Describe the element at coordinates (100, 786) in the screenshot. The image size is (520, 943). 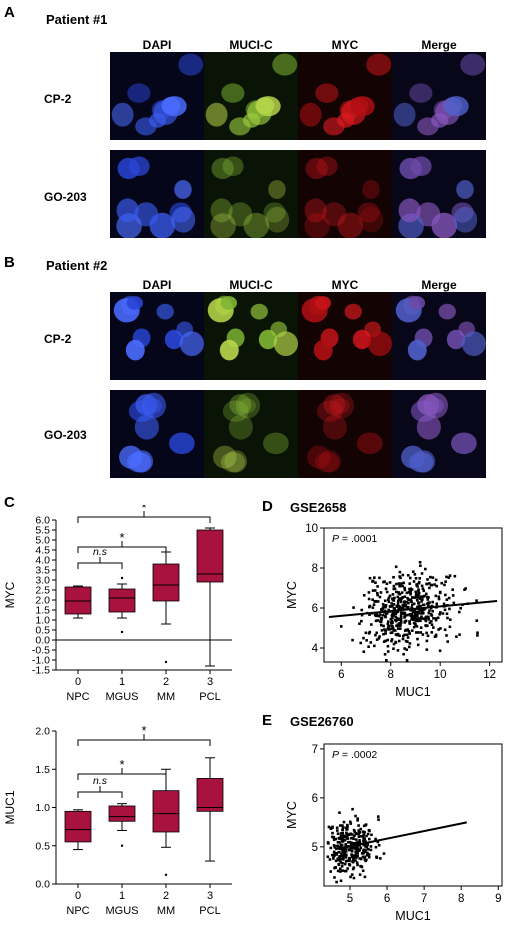
I see `significance-bracket: n.s` at that location.